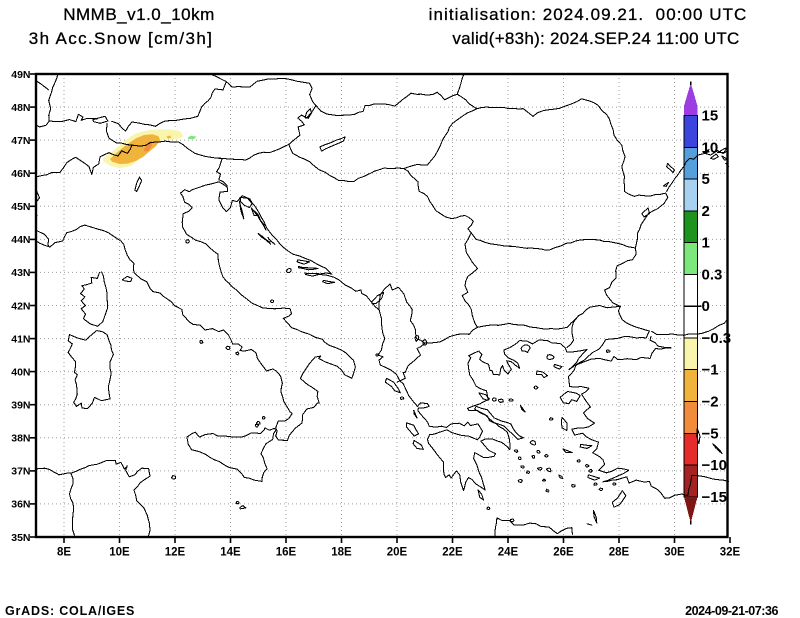 The width and height of the screenshot is (800, 618). I want to click on svg-text: 35N, so click(20, 538).